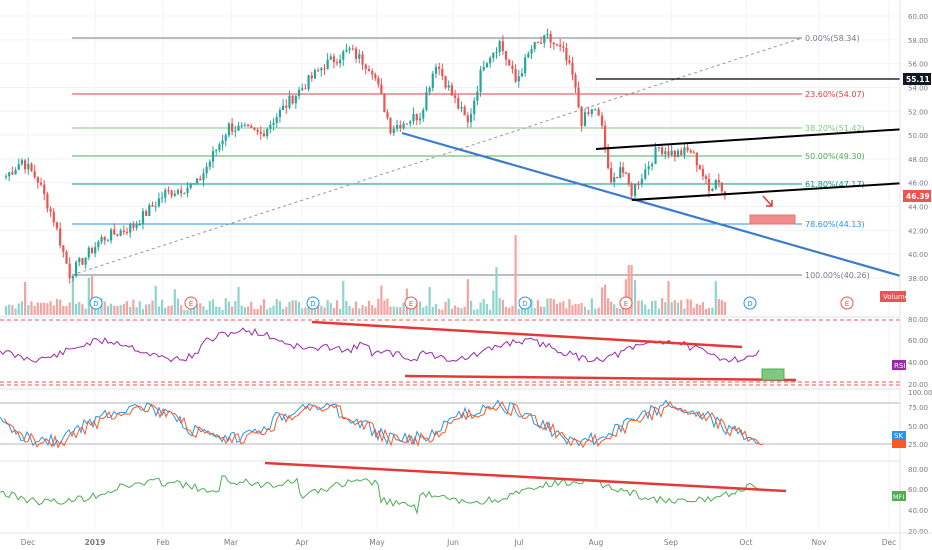  What do you see at coordinates (466, 539) in the screenshot?
I see `time-axis: Dec 2019 Feb Mar Apr May Jun Jul Aug Sep Oct Nov Dec` at bounding box center [466, 539].